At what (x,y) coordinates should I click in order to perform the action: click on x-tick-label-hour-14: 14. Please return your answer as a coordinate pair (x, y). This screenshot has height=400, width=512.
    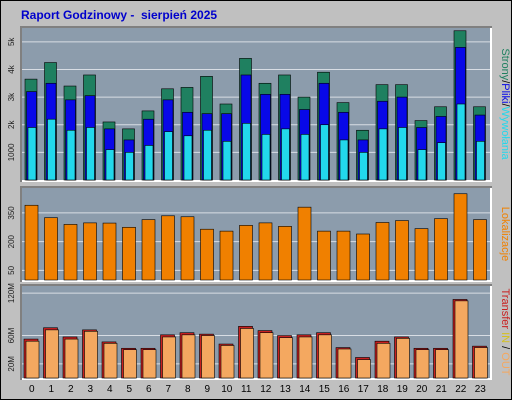
    Looking at the image, I should click on (305, 389).